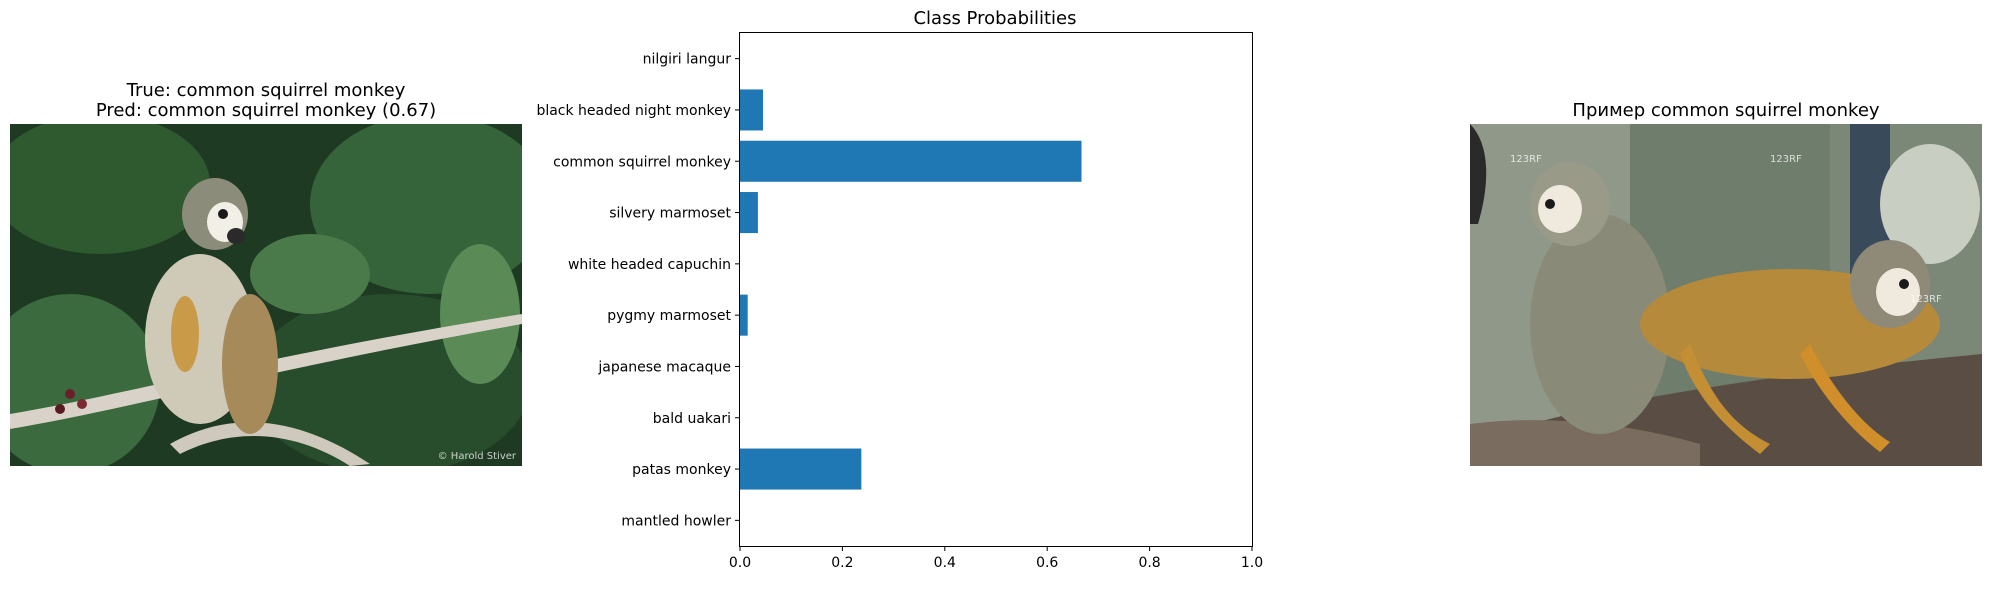  Describe the element at coordinates (1526, 159) in the screenshot. I see `photo-watermark-1: 123RF` at that location.